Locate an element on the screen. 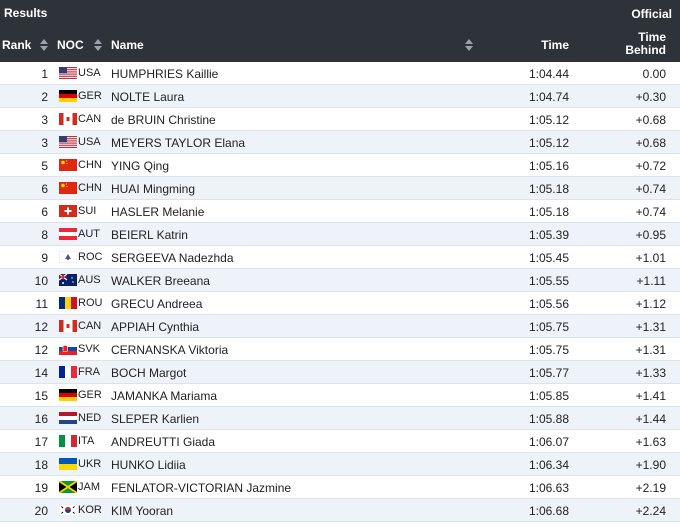  time: 1:05.88 is located at coordinates (548, 419).